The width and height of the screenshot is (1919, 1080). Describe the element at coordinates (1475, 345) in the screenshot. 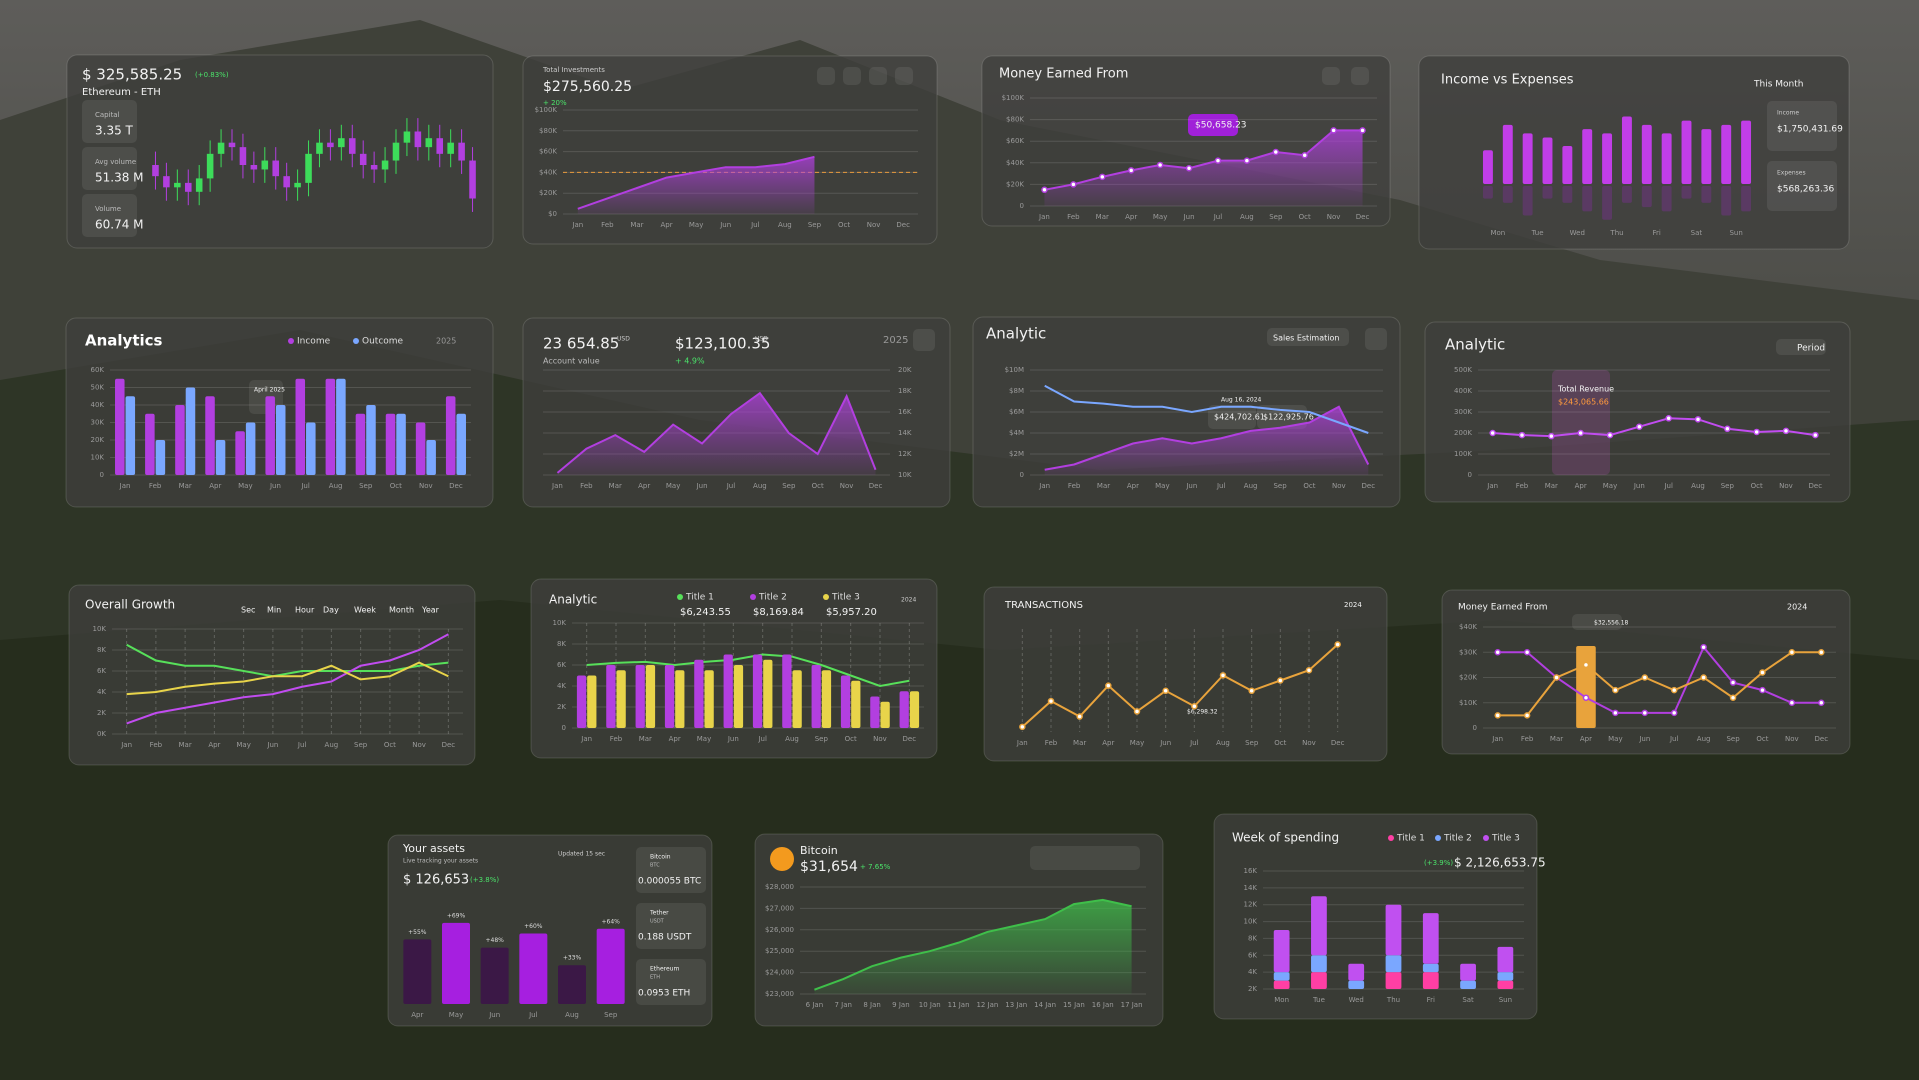

I see `label: Analytic` at that location.